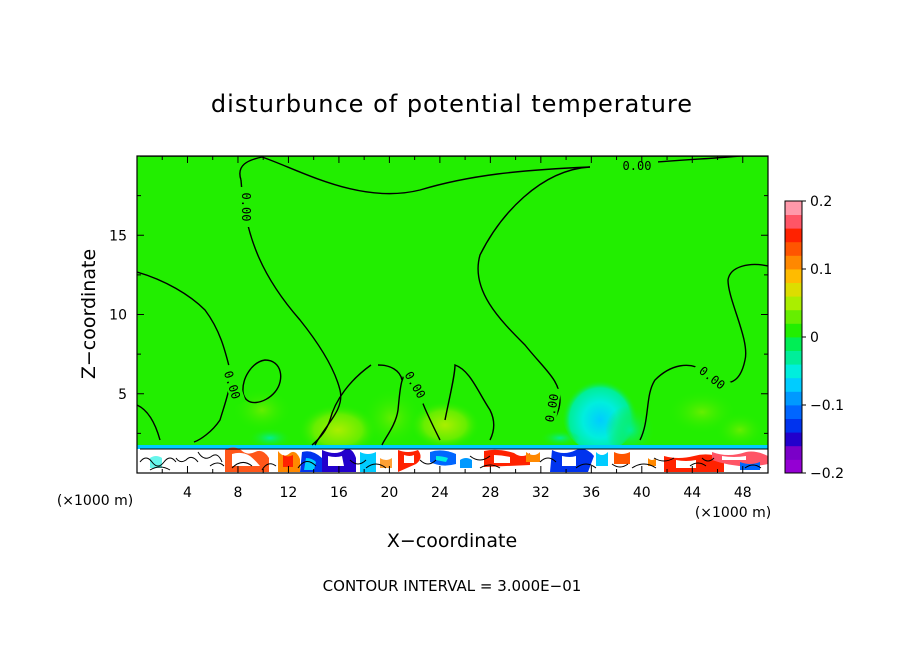 This screenshot has width=904, height=654. I want to click on y-tick-label: 15, so click(118, 236).